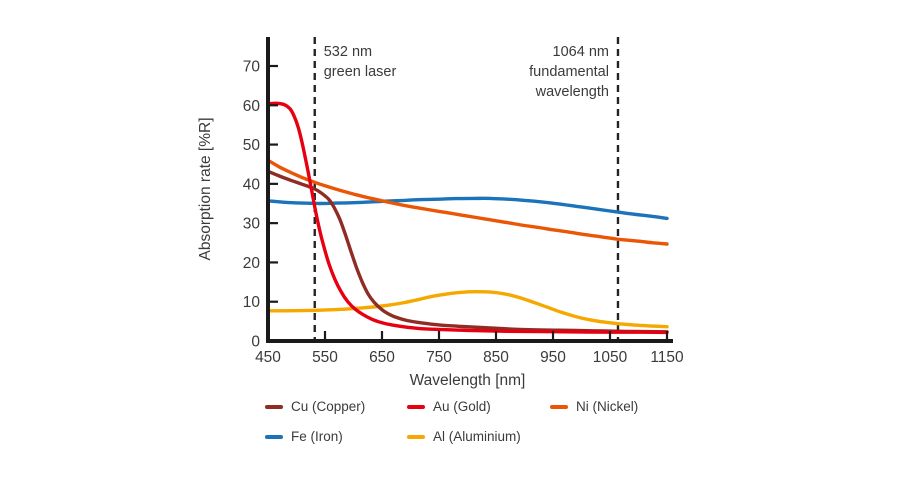 The image size is (900, 480). What do you see at coordinates (467, 208) in the screenshot?
I see `series-line-fe-iron` at bounding box center [467, 208].